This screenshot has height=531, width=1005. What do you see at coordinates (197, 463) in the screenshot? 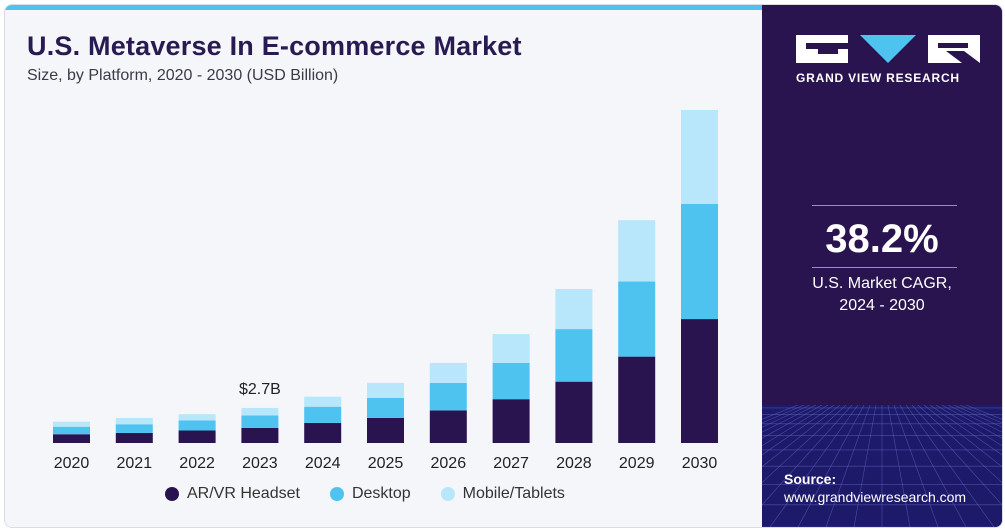
I see `x-tick-label-2022: 2022` at bounding box center [197, 463].